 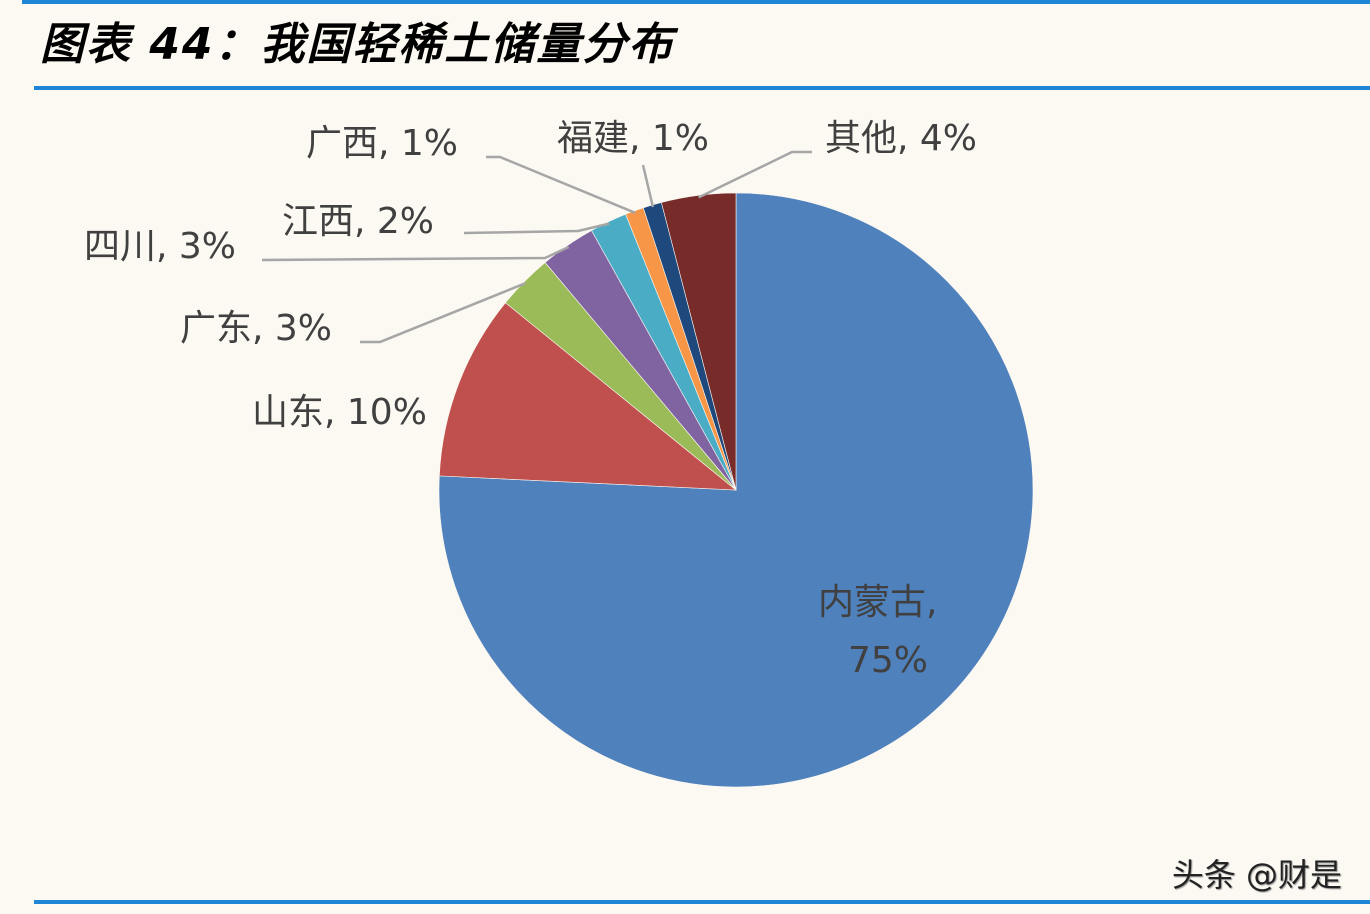 I want to click on page-title: 图表 44：我国轻稀土储量分布, so click(x=357, y=44).